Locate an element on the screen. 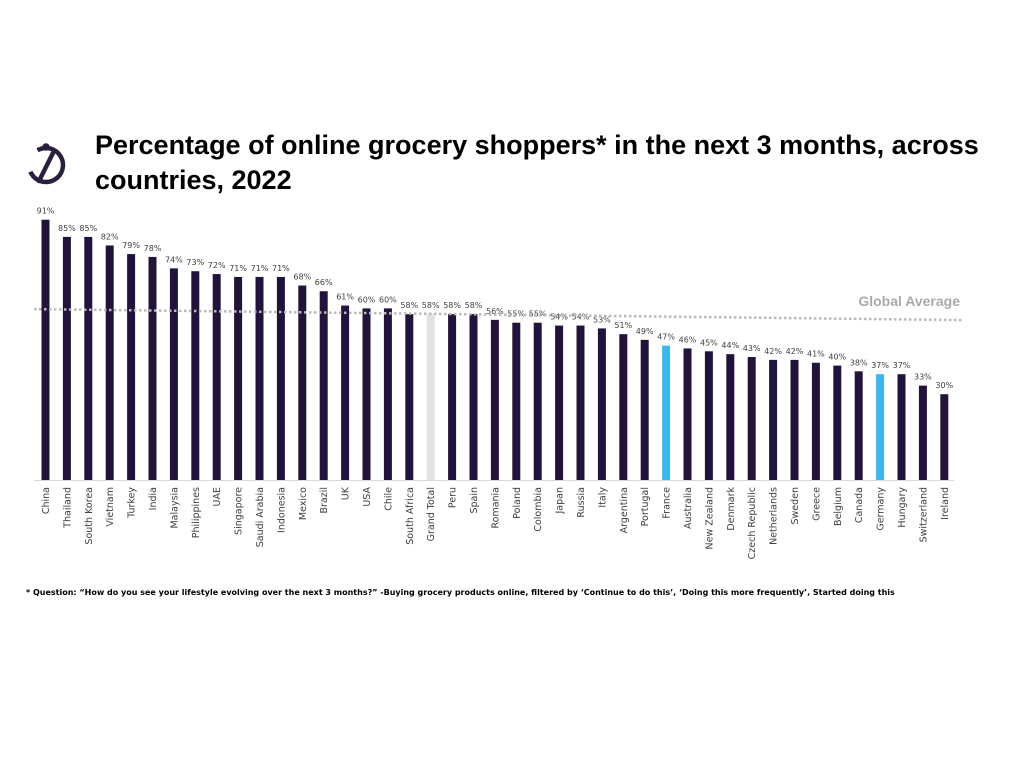 This screenshot has width=1024, height=768. category-label: Hungary is located at coordinates (902, 507).